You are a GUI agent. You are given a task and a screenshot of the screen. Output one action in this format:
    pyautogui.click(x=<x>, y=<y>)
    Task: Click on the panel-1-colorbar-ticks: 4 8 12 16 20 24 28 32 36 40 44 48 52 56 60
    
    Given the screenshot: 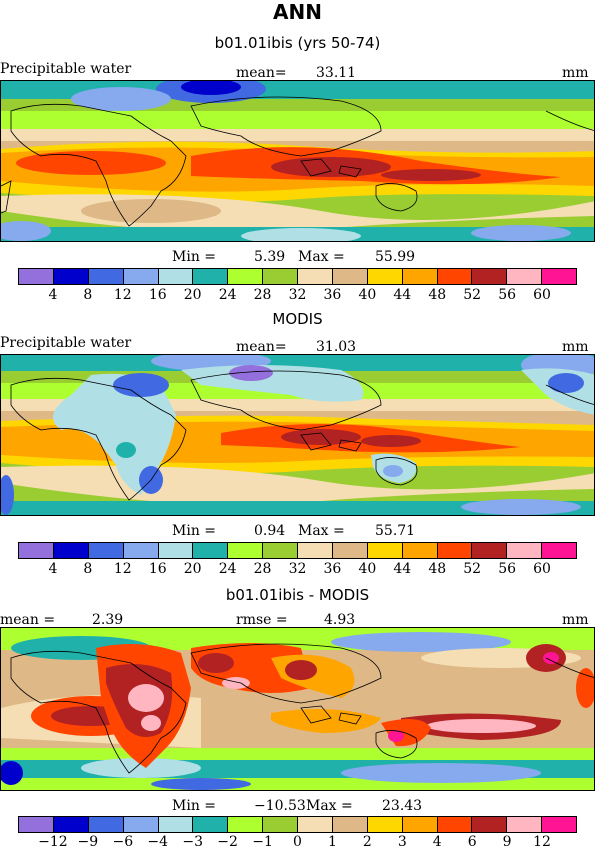 What is the action you would take?
    pyautogui.click(x=297, y=295)
    